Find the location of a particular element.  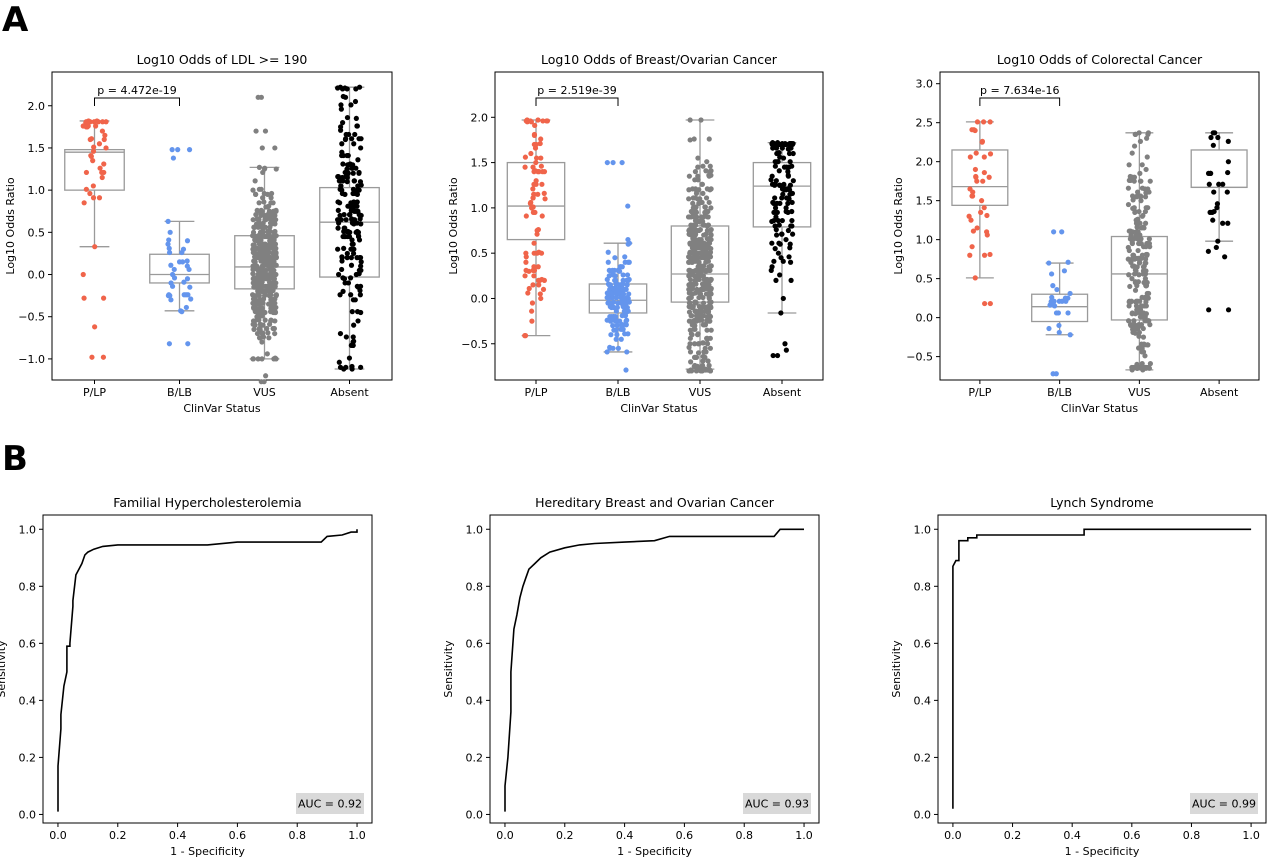

box-absent is located at coordinates (782, 228).